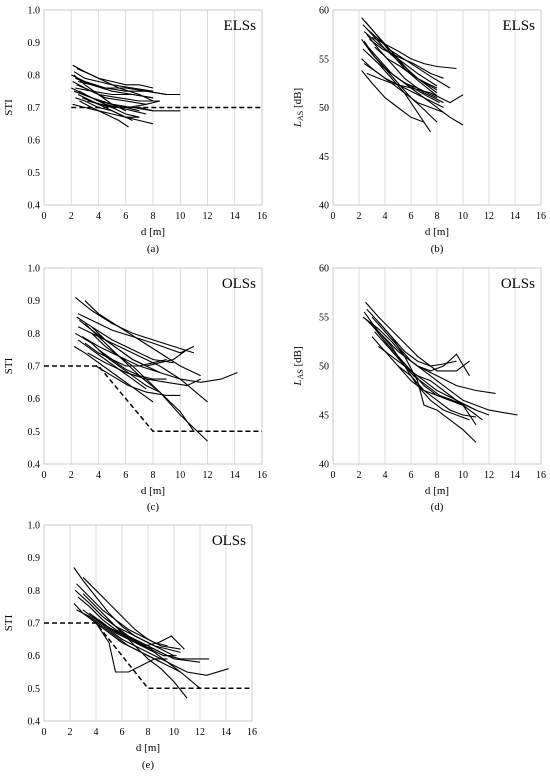 The image size is (550, 781). Describe the element at coordinates (324, 59) in the screenshot. I see `y-tick-label: 55` at that location.